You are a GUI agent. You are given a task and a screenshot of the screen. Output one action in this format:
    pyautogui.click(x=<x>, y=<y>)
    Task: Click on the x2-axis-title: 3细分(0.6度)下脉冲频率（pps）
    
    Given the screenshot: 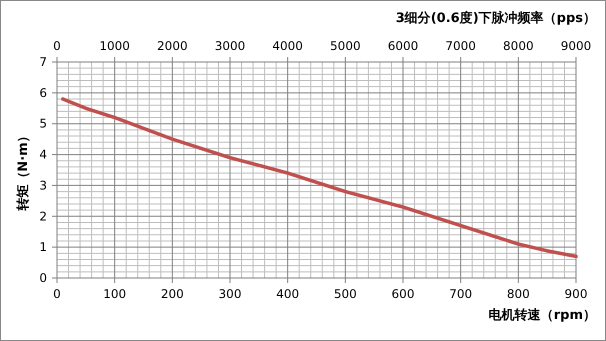 What is the action you would take?
    pyautogui.click(x=496, y=18)
    